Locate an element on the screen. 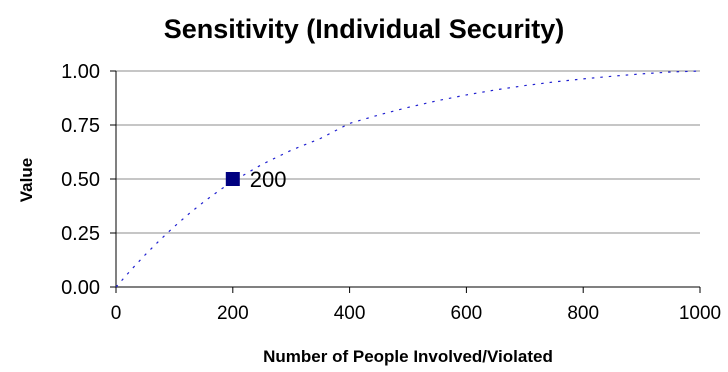 The height and width of the screenshot is (372, 728). y-tick-label-4: 1.00 is located at coordinates (80, 72).